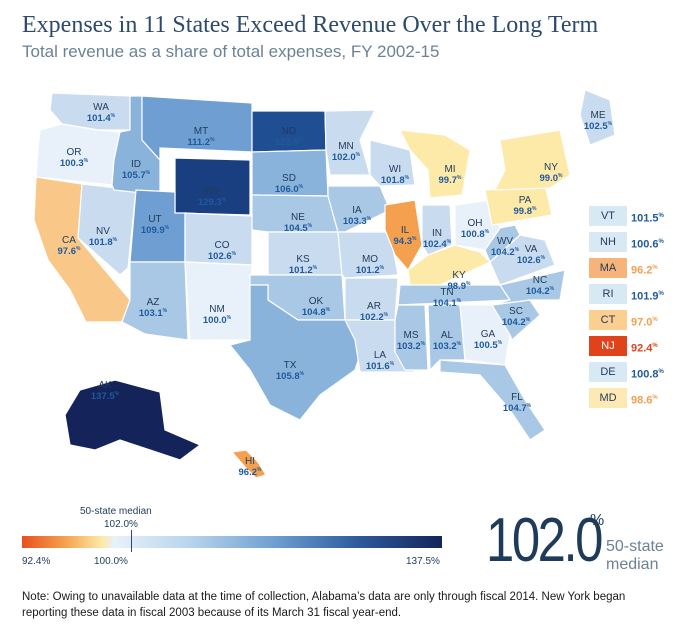 Image resolution: width=681 pixels, height=626 pixels. I want to click on state-abbr-nd: ND, so click(289, 131).